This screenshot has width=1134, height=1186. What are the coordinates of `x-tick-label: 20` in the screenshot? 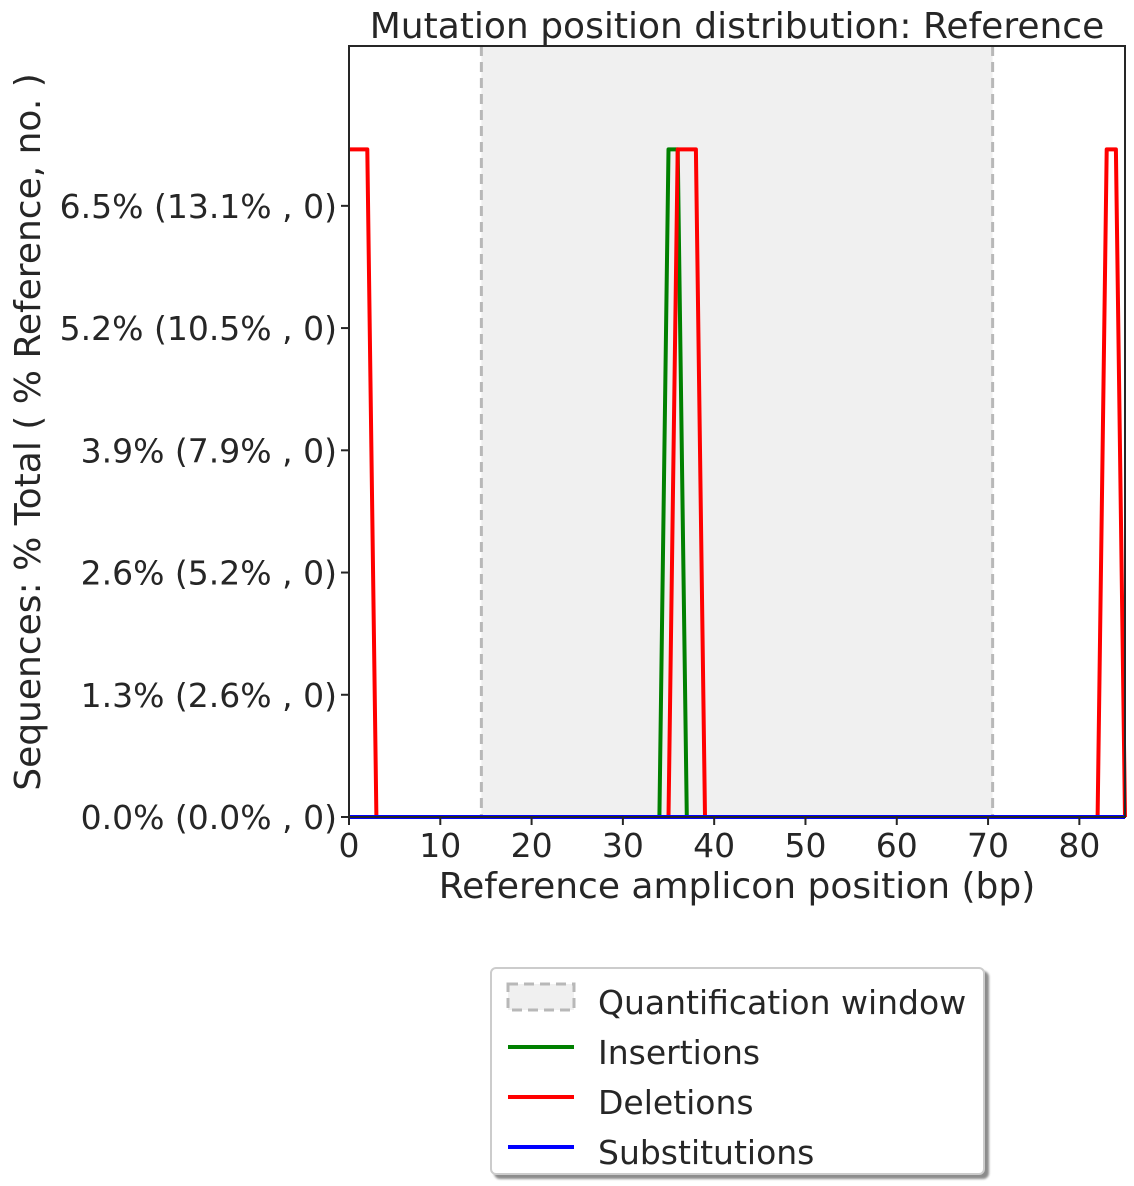 It's located at (532, 845).